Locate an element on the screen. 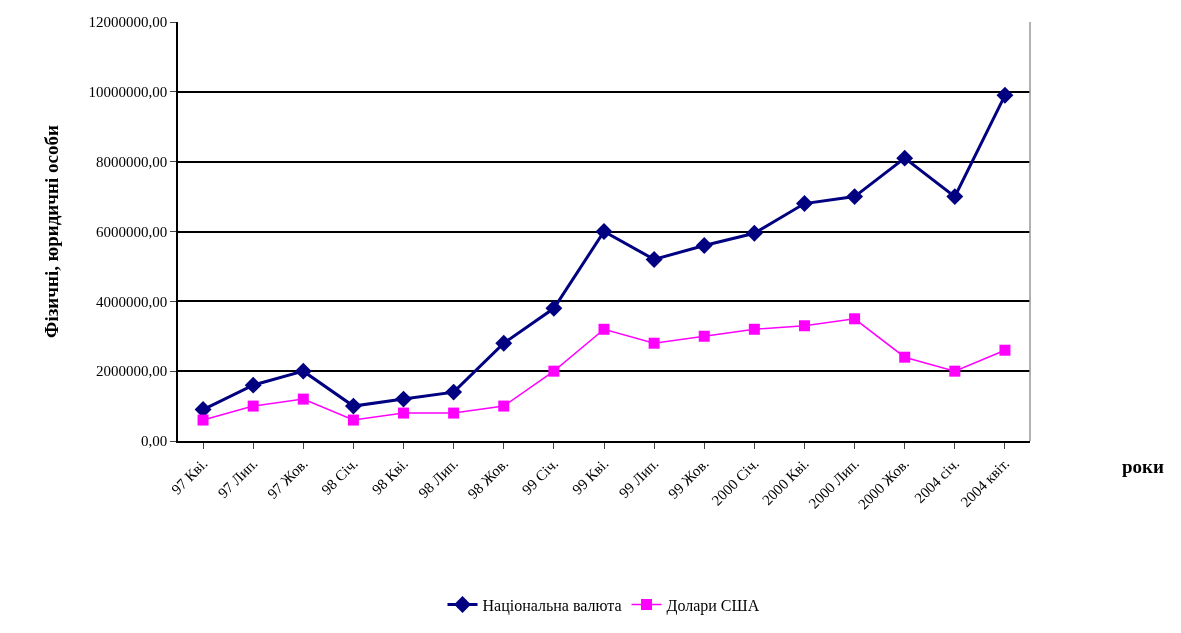 The height and width of the screenshot is (633, 1181). x-tick-label: 97 Жов. is located at coordinates (287, 478).